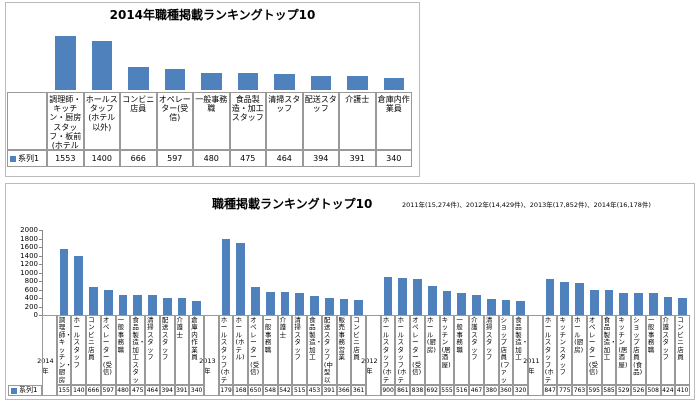 This screenshot has height=402, width=700. Describe the element at coordinates (138, 390) in the screenshot. I see `value-label: 475` at that location.